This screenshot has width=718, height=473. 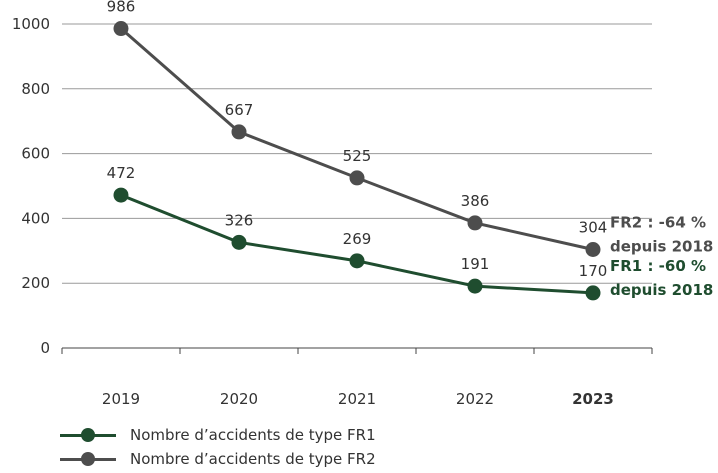 What do you see at coordinates (45, 348) in the screenshot?
I see `y-tick-label: 0` at bounding box center [45, 348].